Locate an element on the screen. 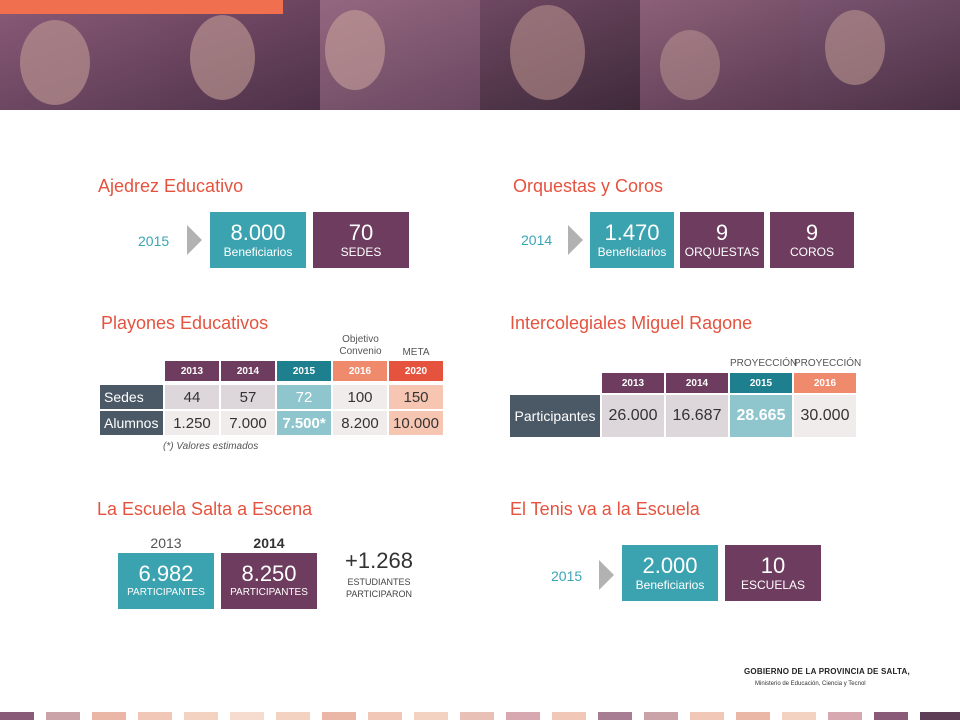 The width and height of the screenshot is (960, 720). orquestas-beneficiarios-value: 1.470 is located at coordinates (632, 232).